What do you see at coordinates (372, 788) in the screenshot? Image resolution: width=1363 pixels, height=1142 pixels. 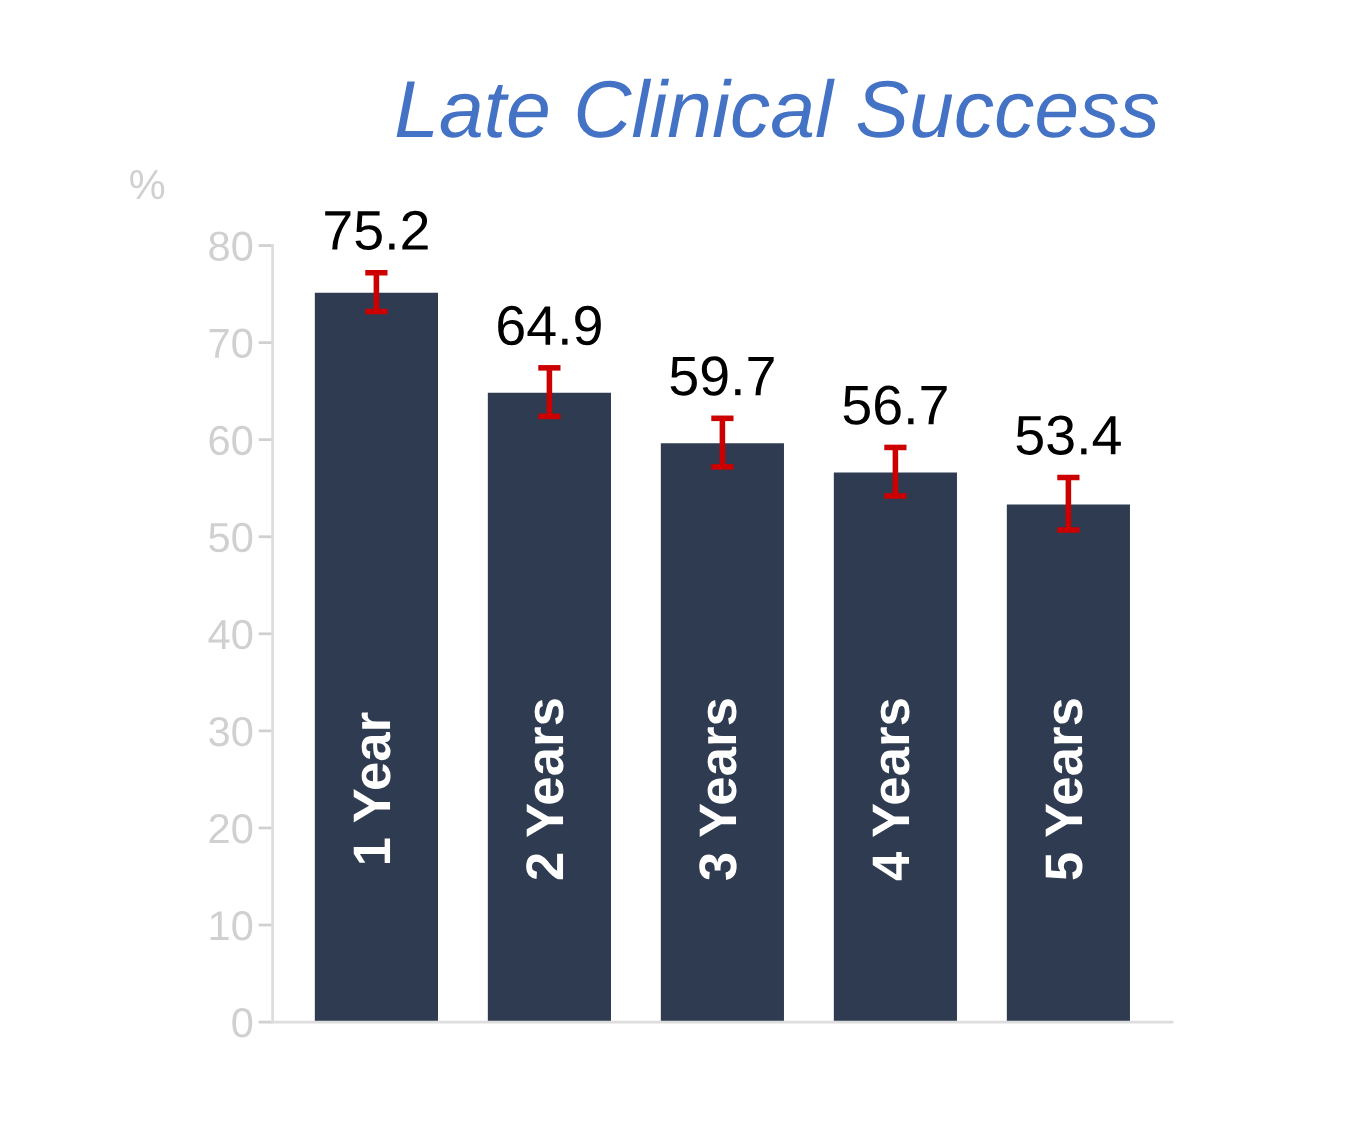 I see `x-tick-label: 1 Year` at bounding box center [372, 788].